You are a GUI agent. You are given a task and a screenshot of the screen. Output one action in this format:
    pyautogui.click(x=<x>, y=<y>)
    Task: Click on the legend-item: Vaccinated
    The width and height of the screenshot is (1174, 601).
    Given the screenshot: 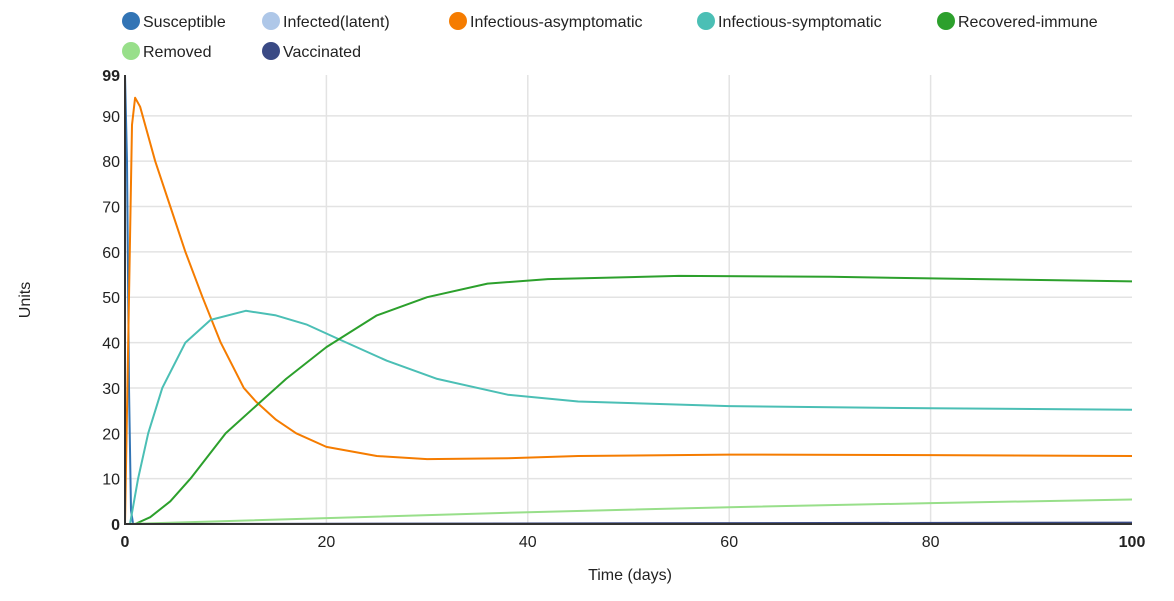 What is the action you would take?
    pyautogui.click(x=311, y=51)
    